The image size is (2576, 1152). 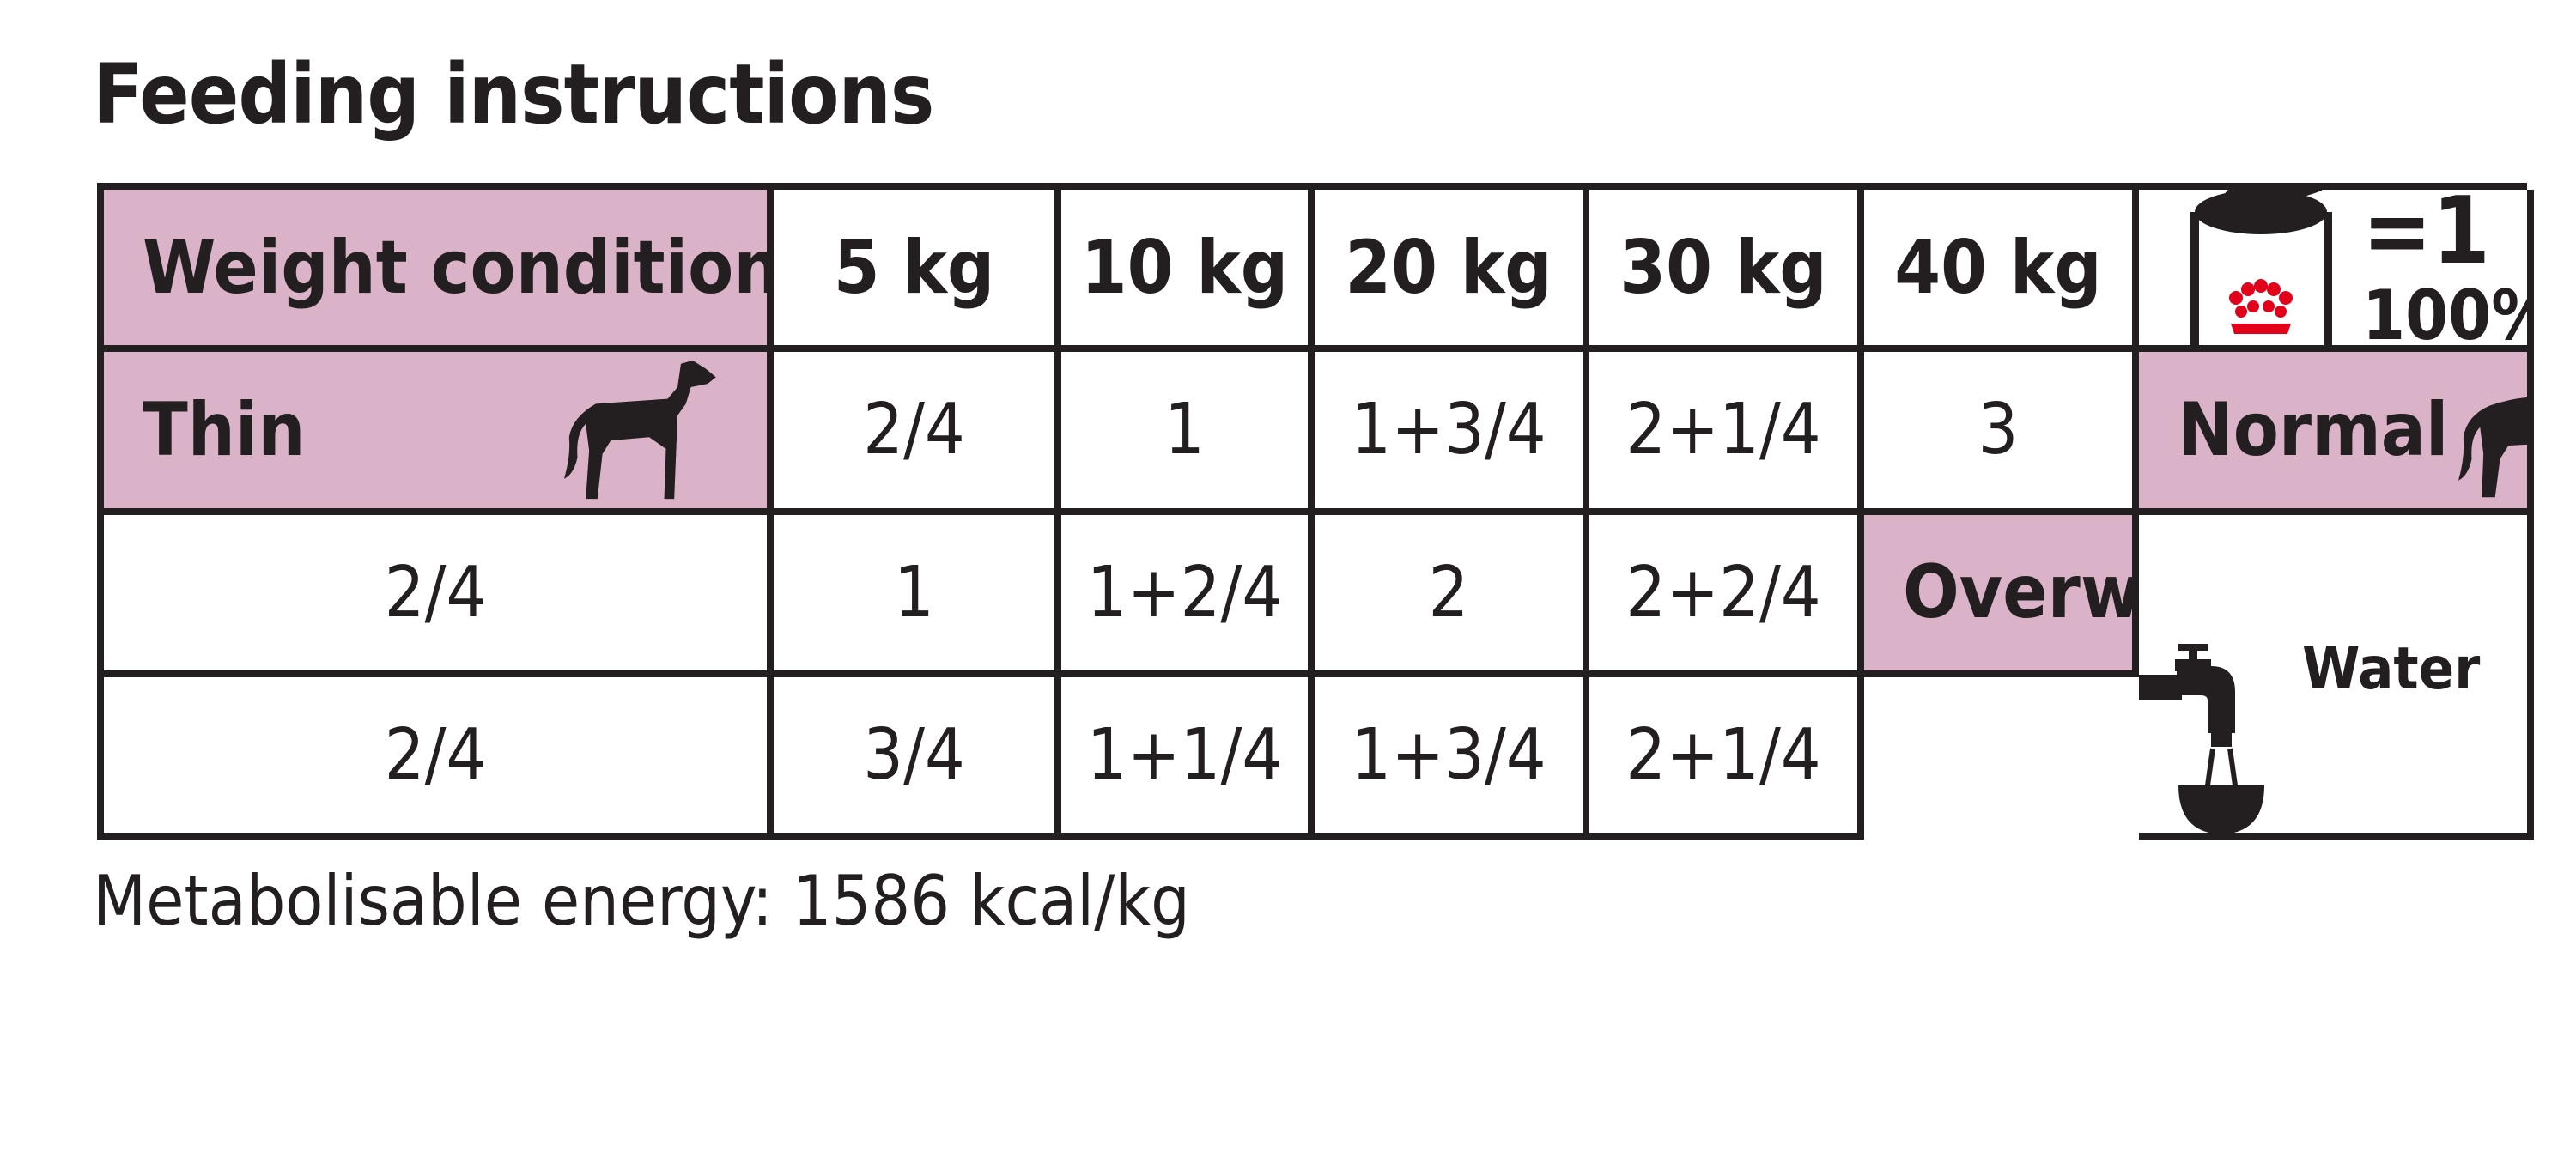 I want to click on value-cell: 3, so click(x=2002, y=434).